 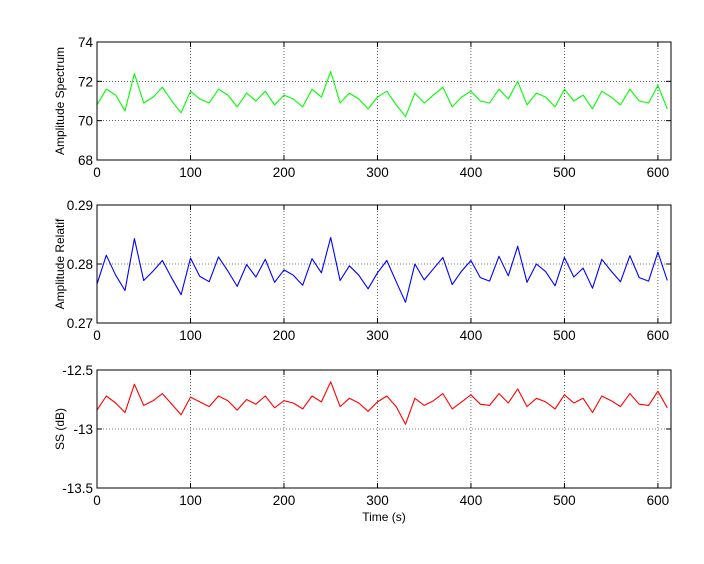 What do you see at coordinates (60, 429) in the screenshot?
I see `y-axis-label: SS (dB)` at bounding box center [60, 429].